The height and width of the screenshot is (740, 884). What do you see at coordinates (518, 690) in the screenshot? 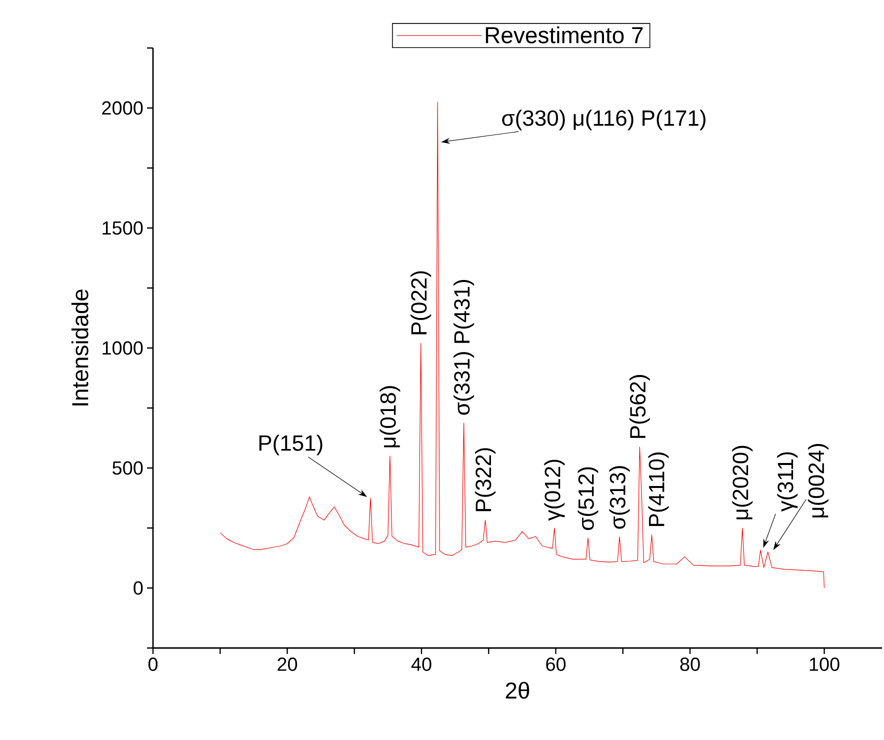
I see `x-axis-title: 2θ` at bounding box center [518, 690].